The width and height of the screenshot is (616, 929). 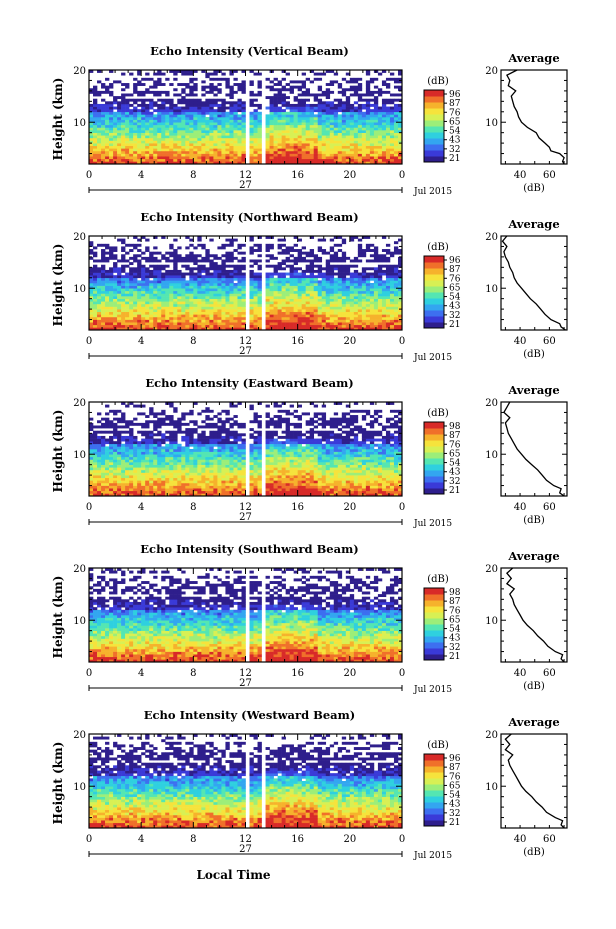 I want to click on y-tick-label: 10, so click(x=79, y=787).